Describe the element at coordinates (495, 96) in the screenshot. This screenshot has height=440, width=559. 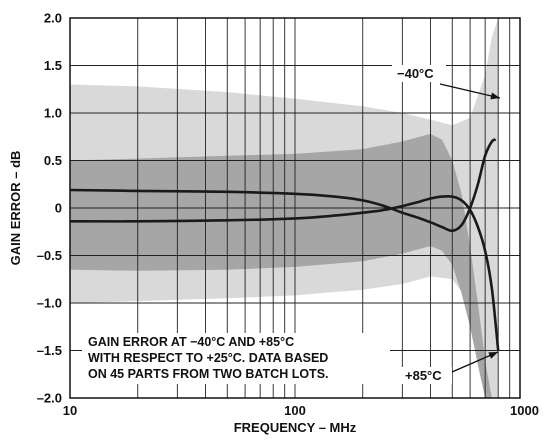
I see `callout-minus40c-arrowhead` at that location.